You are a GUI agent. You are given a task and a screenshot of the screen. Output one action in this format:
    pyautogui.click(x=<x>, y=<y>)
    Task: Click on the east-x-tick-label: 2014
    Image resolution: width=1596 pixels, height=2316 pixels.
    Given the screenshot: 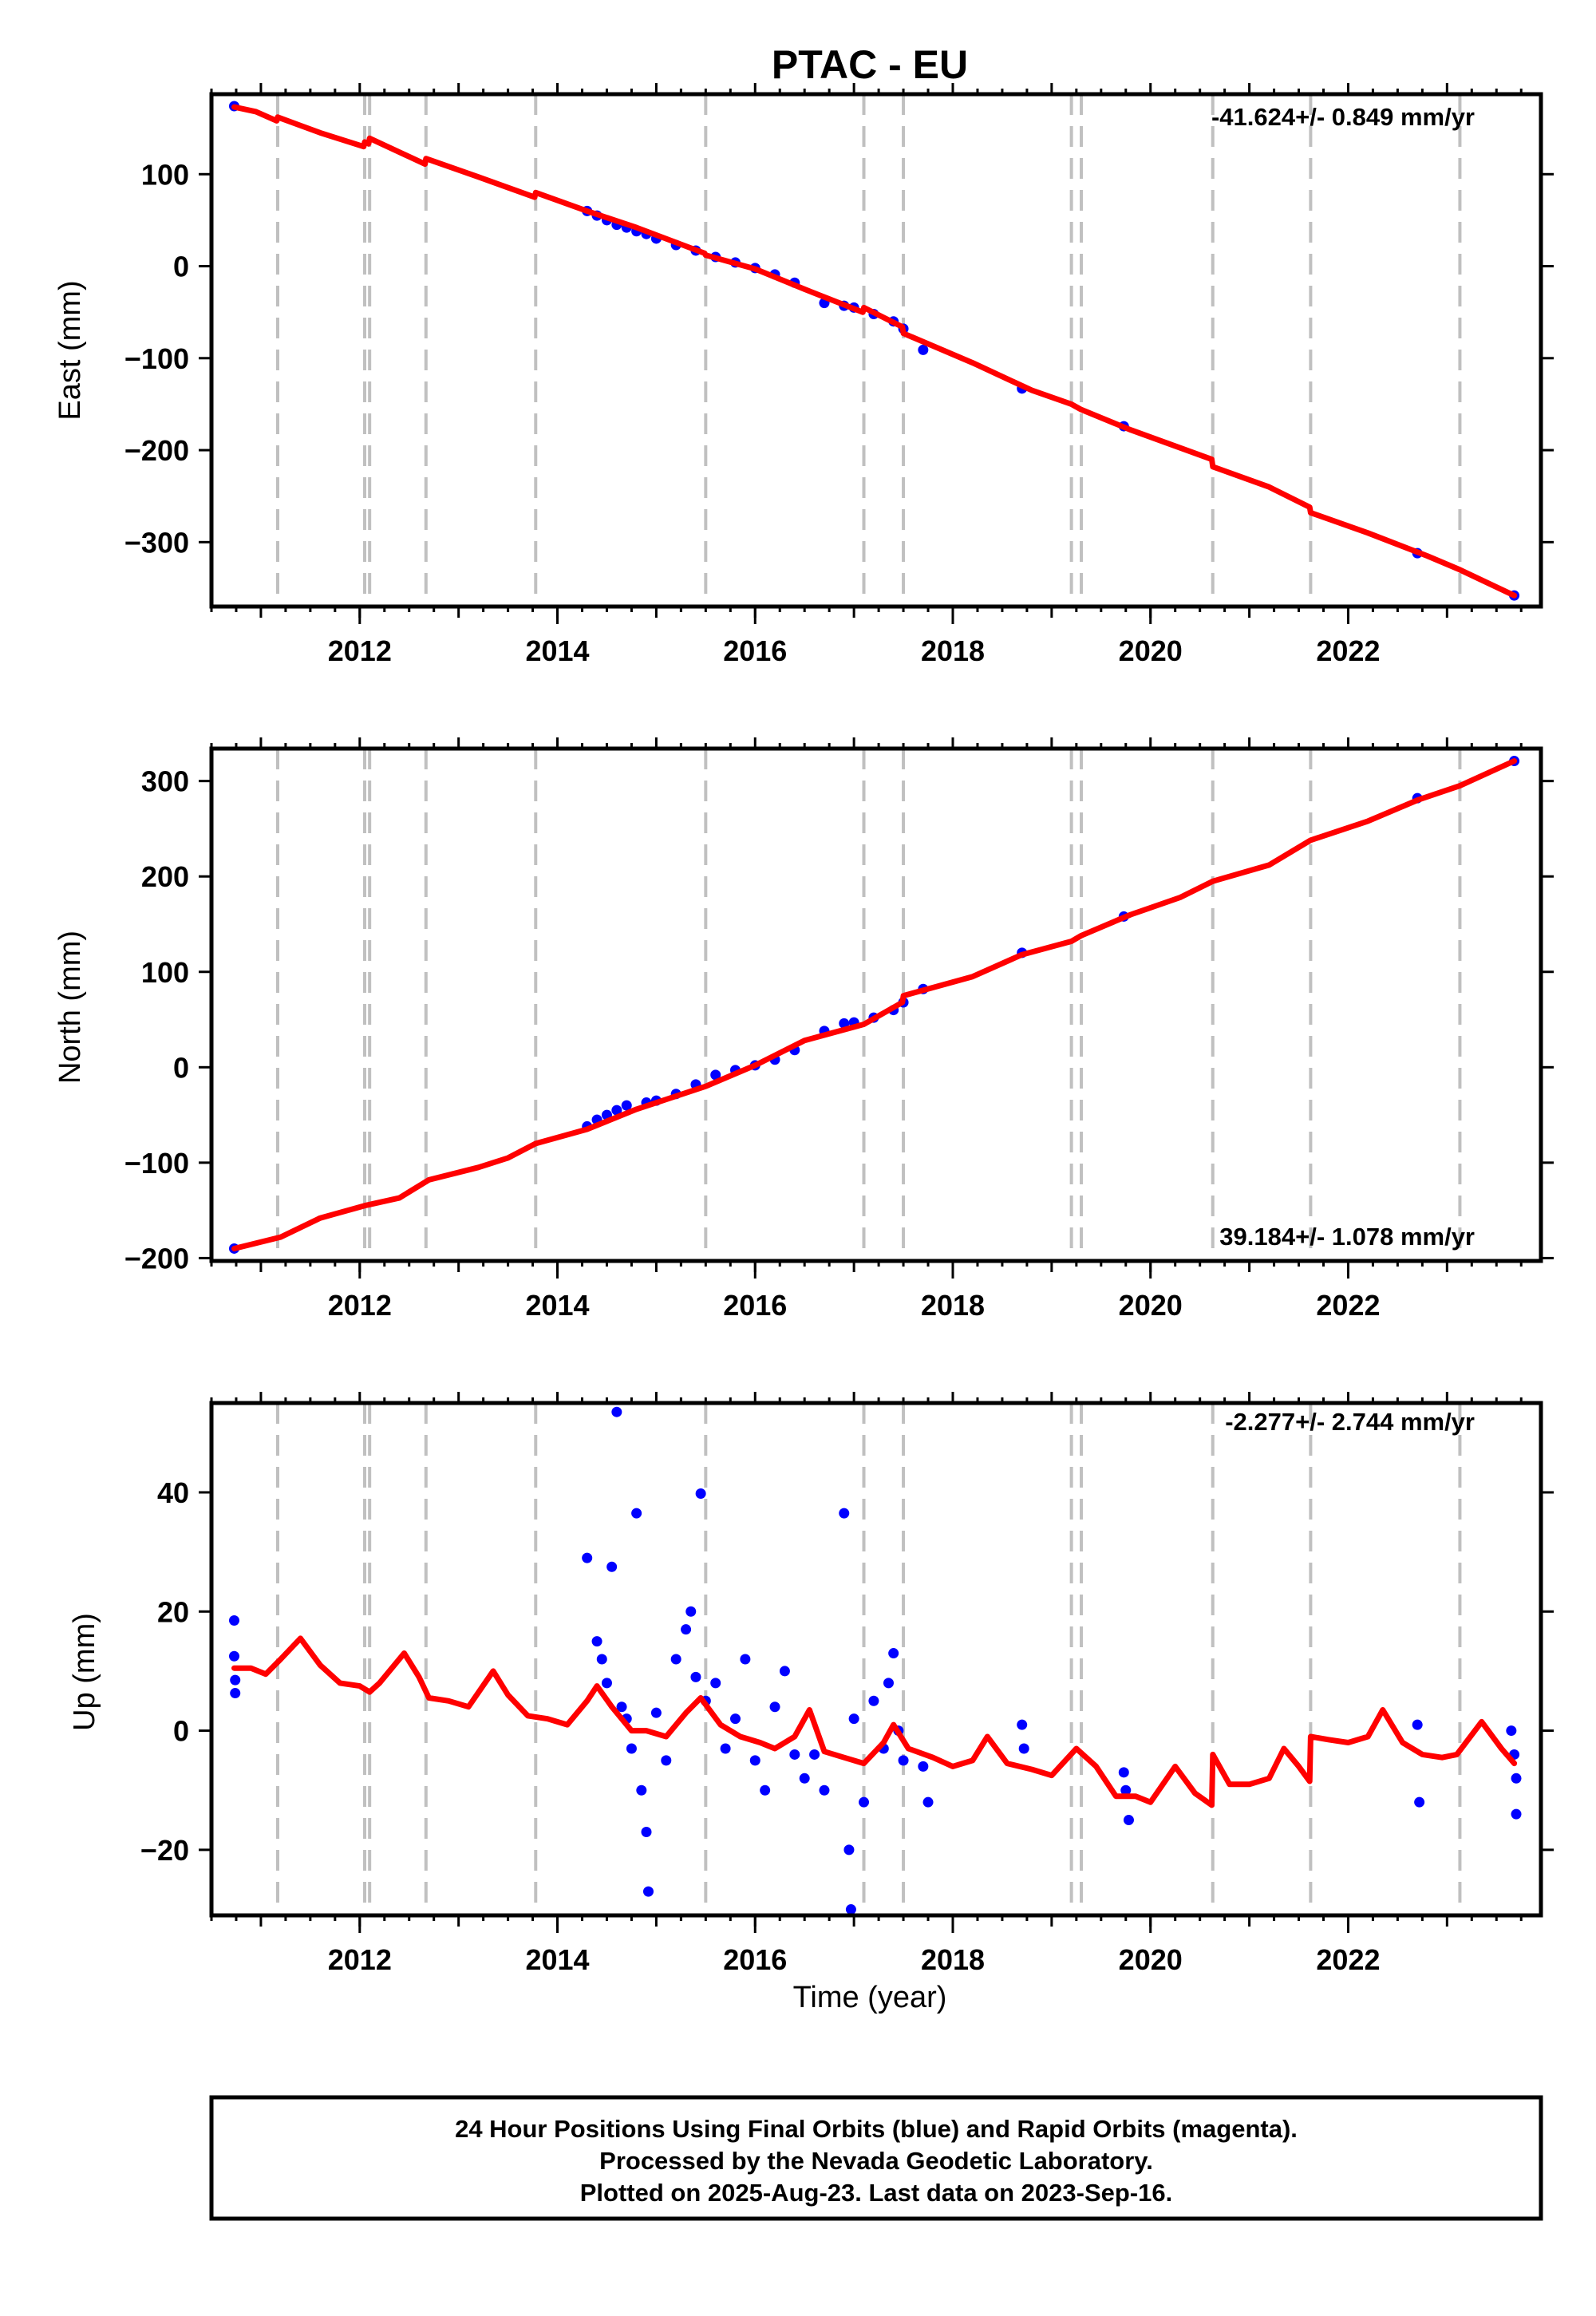 What is the action you would take?
    pyautogui.click(x=557, y=650)
    